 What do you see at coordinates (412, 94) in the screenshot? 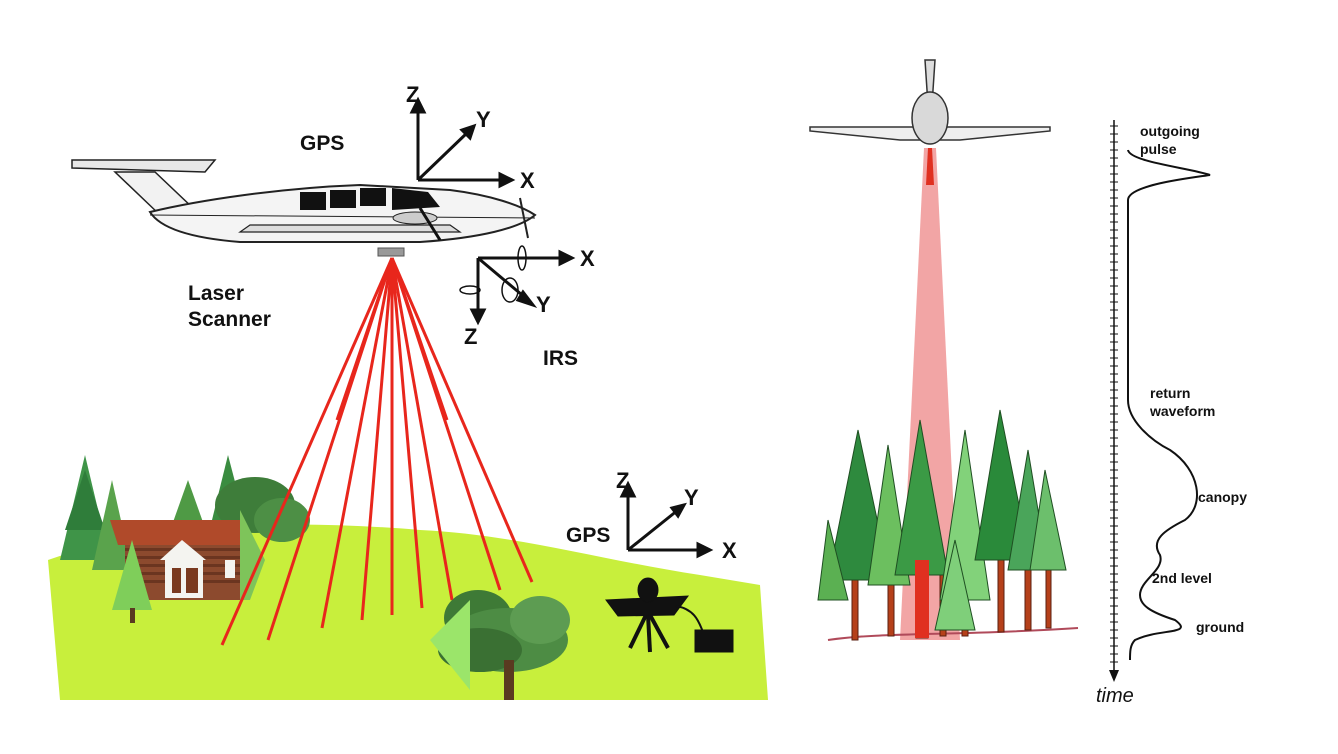
I see `aircraft-axis-z: Z` at bounding box center [412, 94].